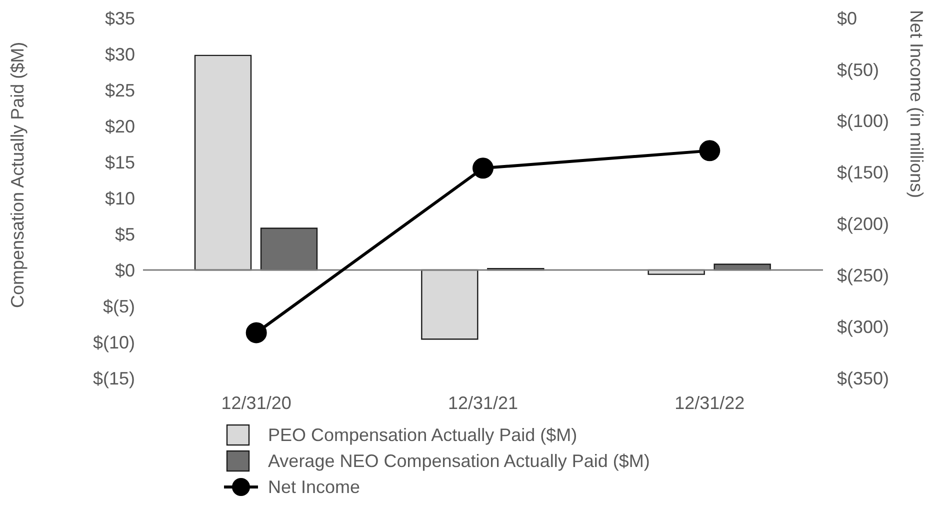 The width and height of the screenshot is (934, 524). Describe the element at coordinates (256, 402) in the screenshot. I see `x-tick-label: 12/31/20` at that location.